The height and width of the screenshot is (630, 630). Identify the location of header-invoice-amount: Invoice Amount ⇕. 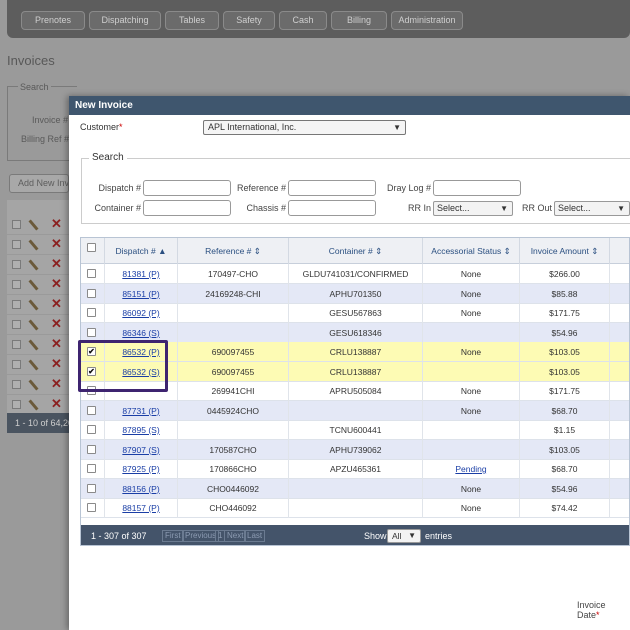
(565, 251).